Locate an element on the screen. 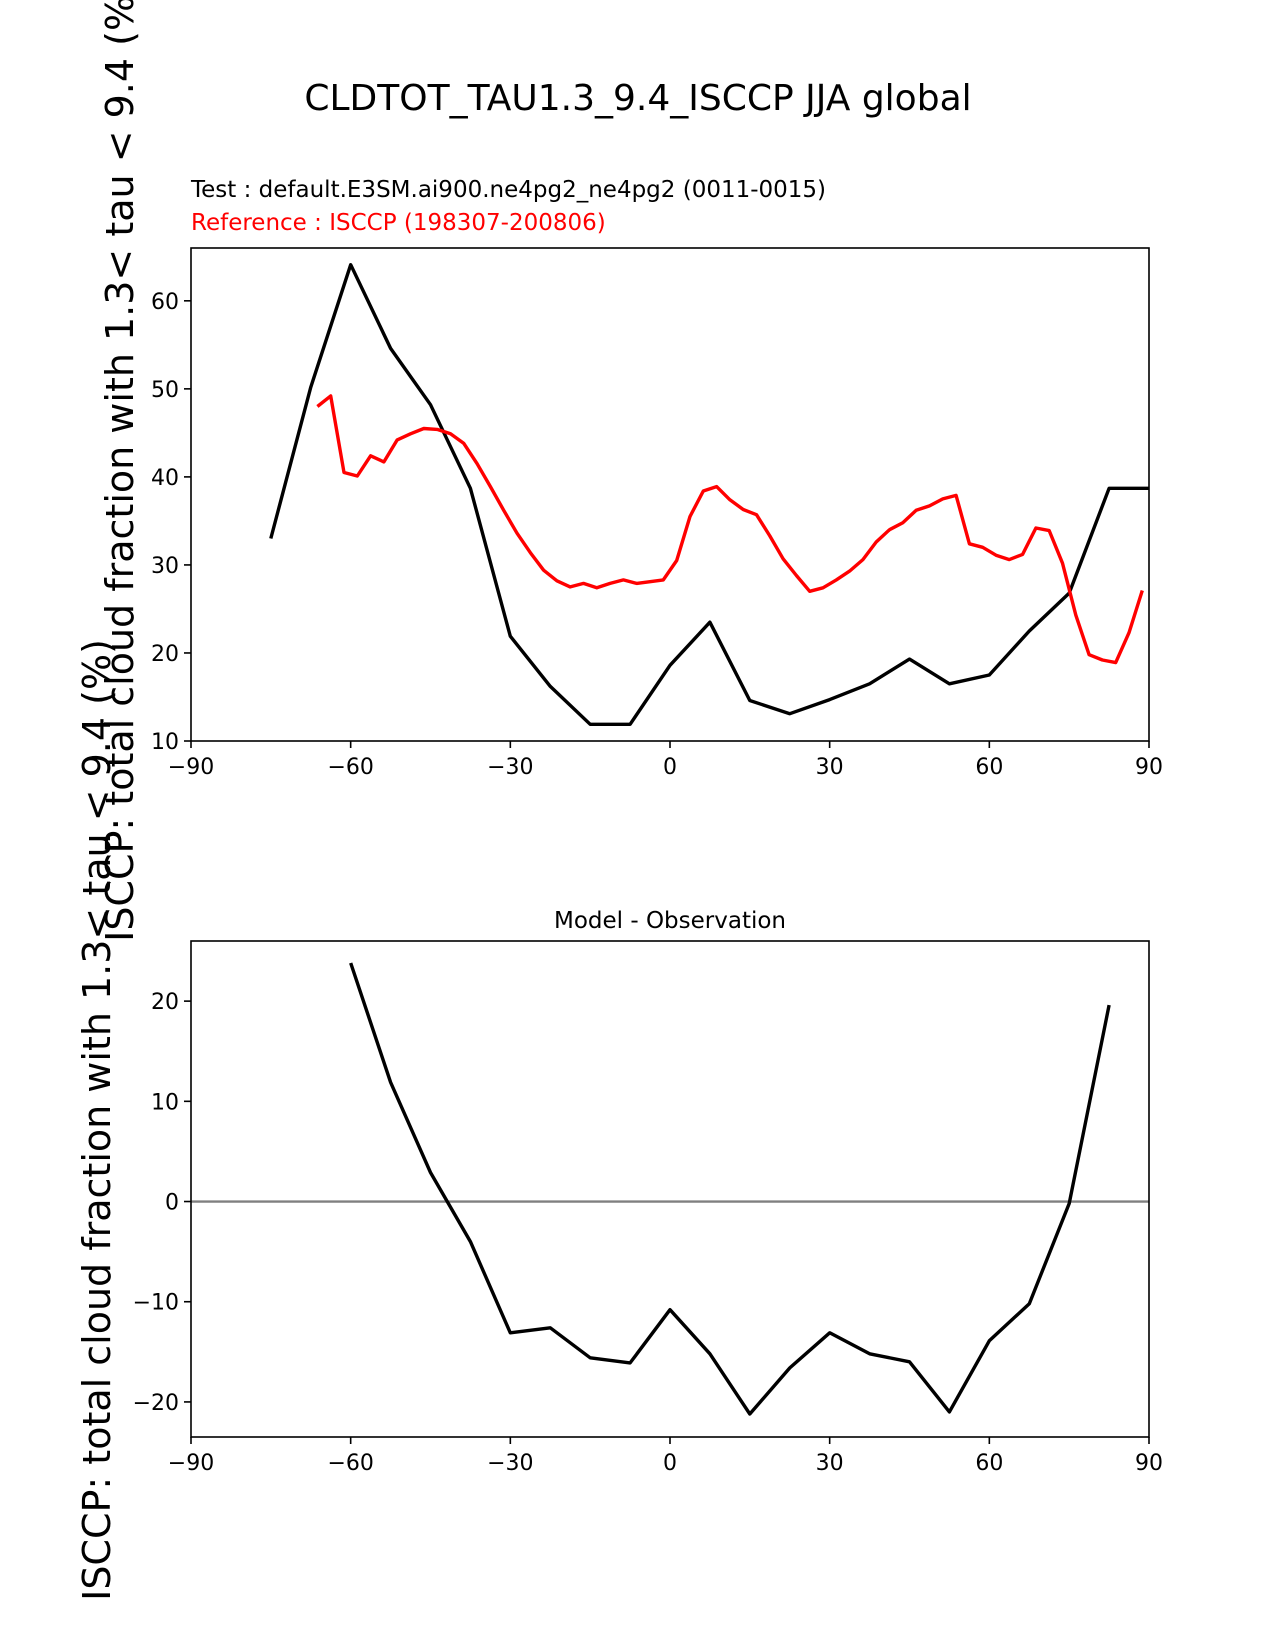 The image size is (1275, 1650). top-y-tick-label: 50 is located at coordinates (165, 390).